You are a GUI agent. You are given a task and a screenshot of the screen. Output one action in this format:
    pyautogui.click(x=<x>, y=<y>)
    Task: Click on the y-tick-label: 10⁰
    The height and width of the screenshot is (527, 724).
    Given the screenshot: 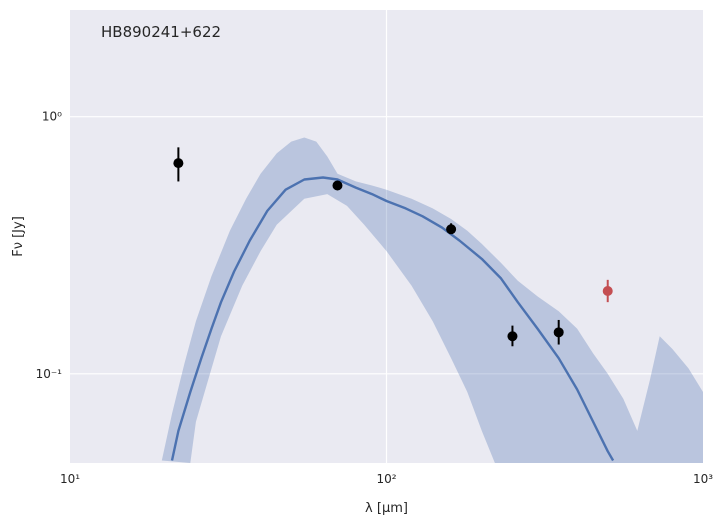 What is the action you would take?
    pyautogui.click(x=52, y=117)
    